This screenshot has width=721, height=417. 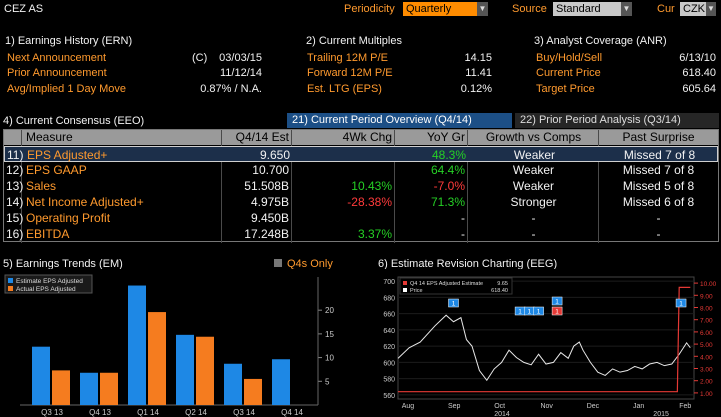 What do you see at coordinates (350, 73) in the screenshot?
I see `forward-pe-label: Forward 12M P/E` at bounding box center [350, 73].